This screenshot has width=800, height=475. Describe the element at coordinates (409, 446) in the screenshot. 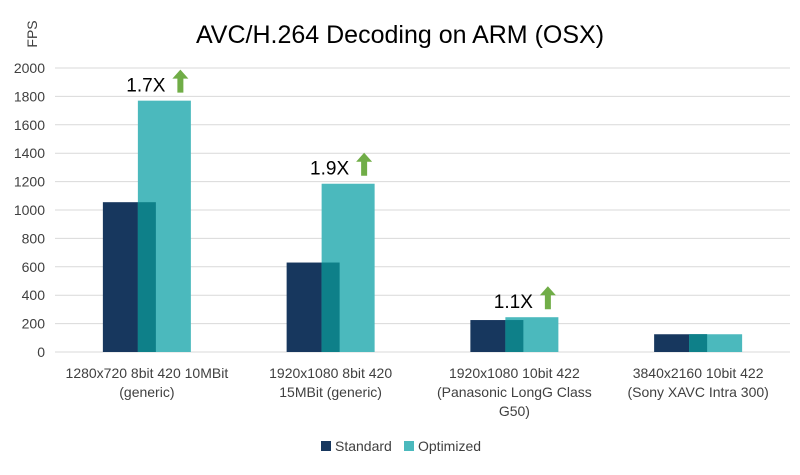

I see `legend-swatch-optimized` at that location.